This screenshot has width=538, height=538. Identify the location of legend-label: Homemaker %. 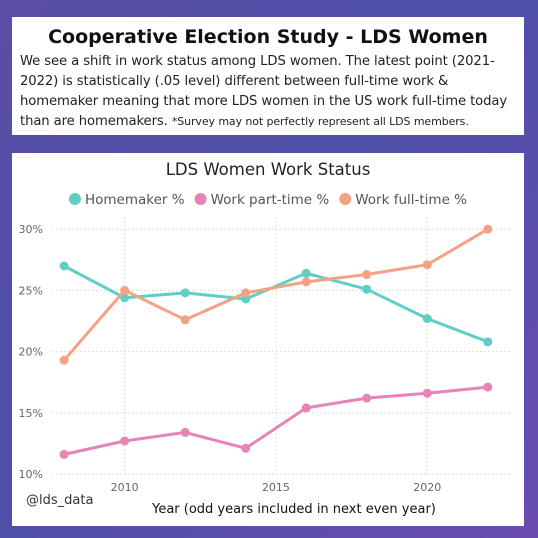
(135, 200).